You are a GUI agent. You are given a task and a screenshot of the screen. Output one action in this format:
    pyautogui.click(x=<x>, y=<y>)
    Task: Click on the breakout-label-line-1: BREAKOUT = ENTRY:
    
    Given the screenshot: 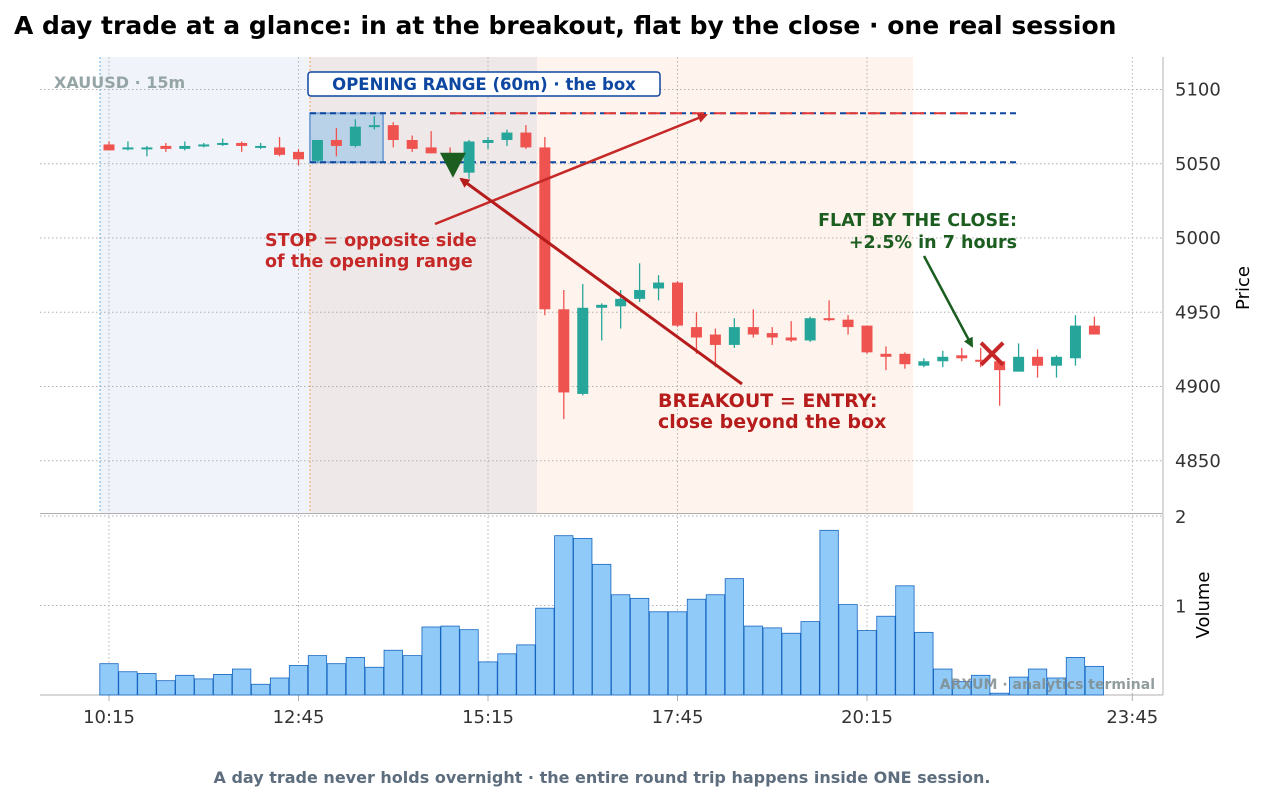 What is the action you would take?
    pyautogui.click(x=768, y=401)
    